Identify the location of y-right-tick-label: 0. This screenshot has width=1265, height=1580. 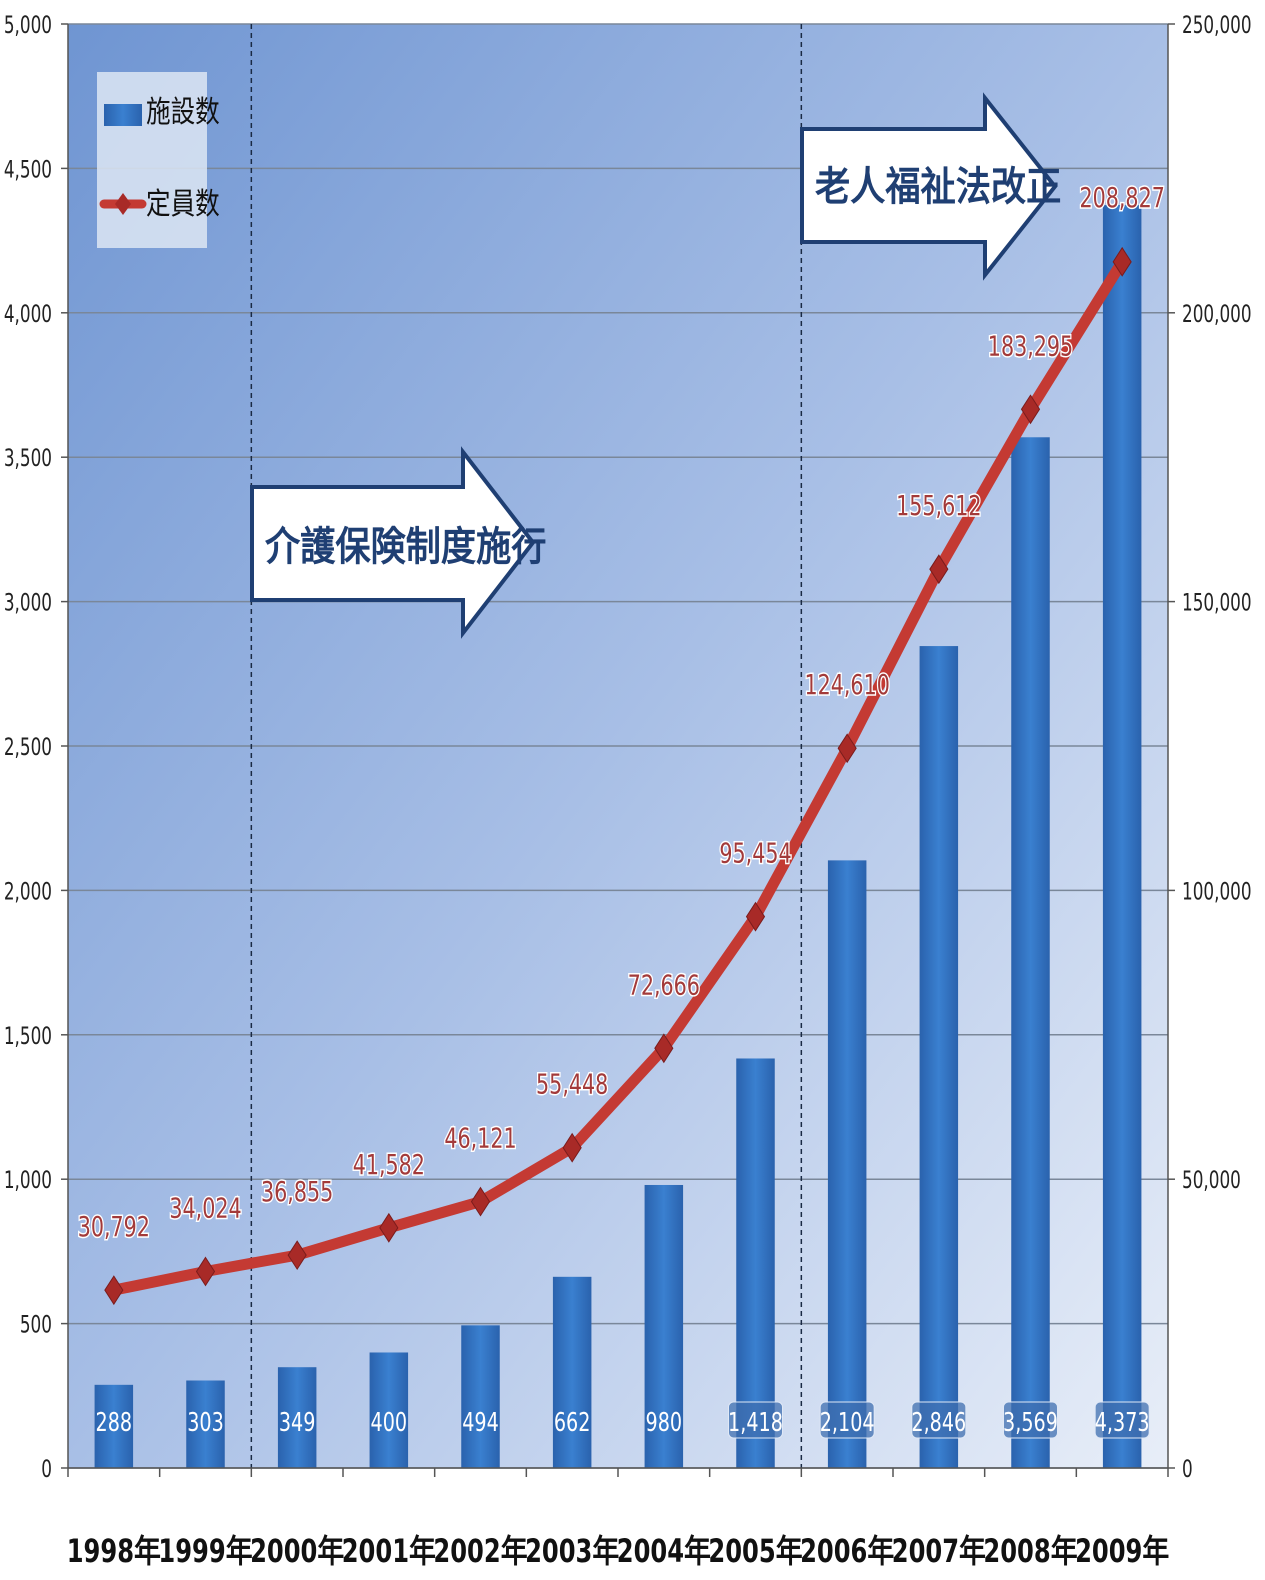
(1187, 1470).